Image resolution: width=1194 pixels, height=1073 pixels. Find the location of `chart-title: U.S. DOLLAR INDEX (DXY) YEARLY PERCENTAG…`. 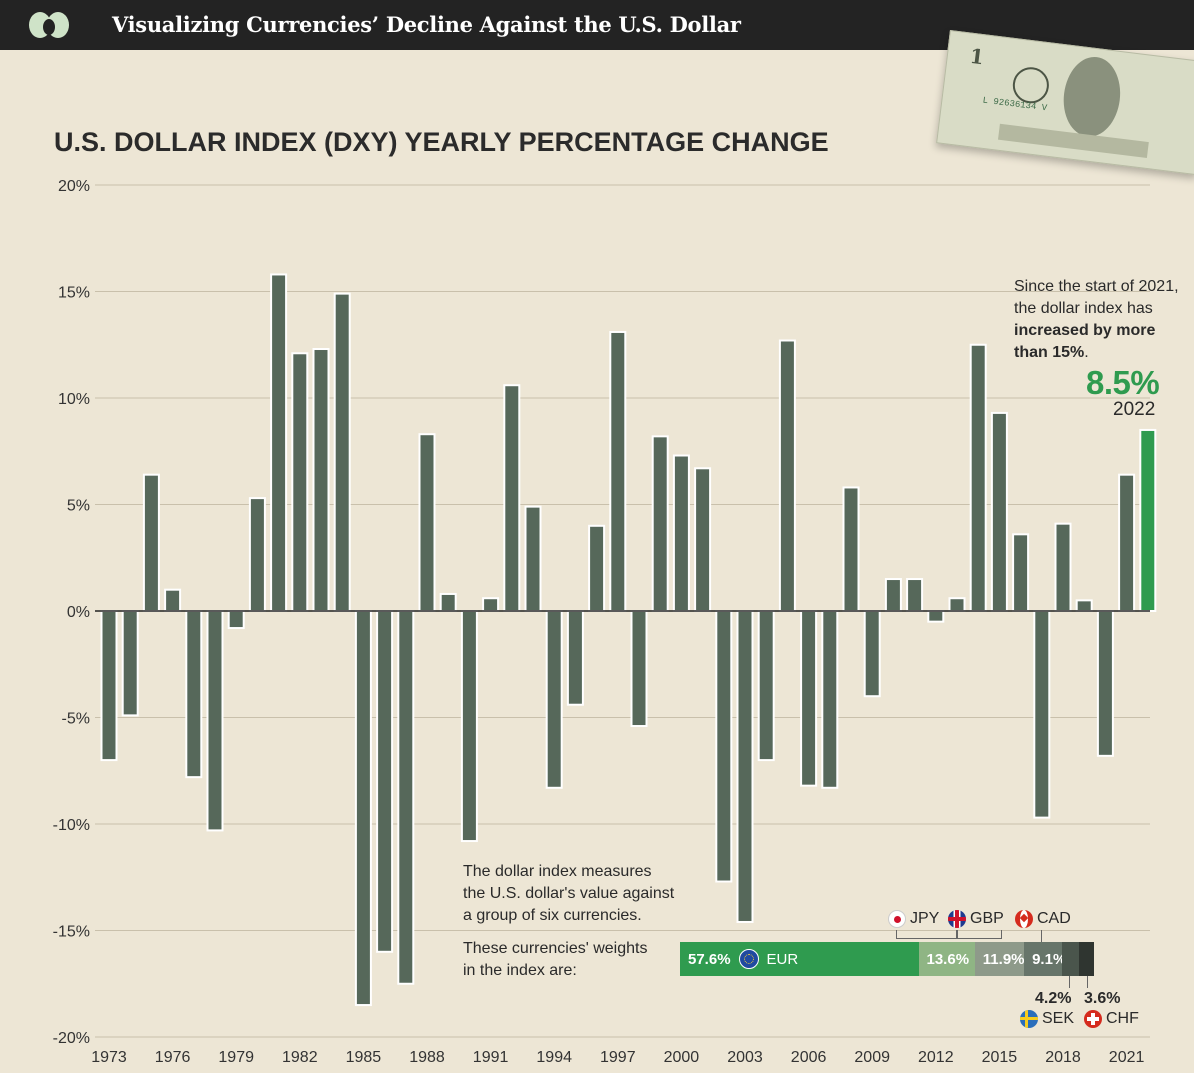

chart-title: U.S. DOLLAR INDEX (DXY) YEARLY PERCENTAG… is located at coordinates (441, 142).